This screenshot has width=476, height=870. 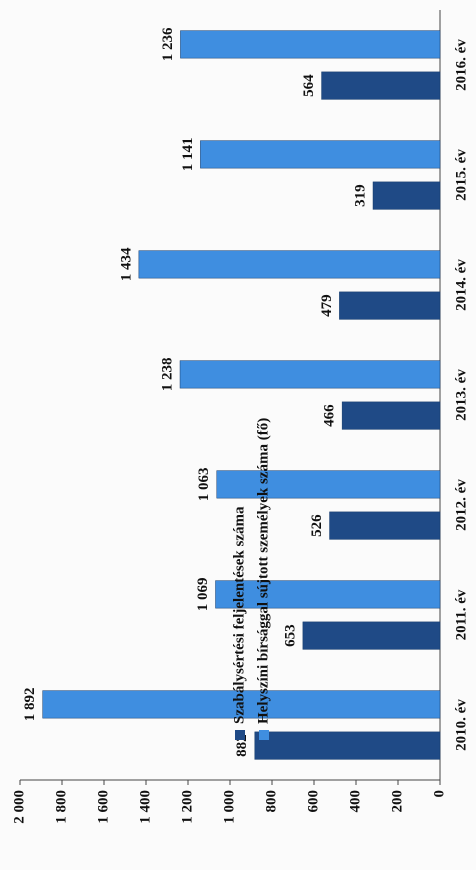 What do you see at coordinates (168, 44) in the screenshot?
I see `data-label: 1 236` at bounding box center [168, 44].